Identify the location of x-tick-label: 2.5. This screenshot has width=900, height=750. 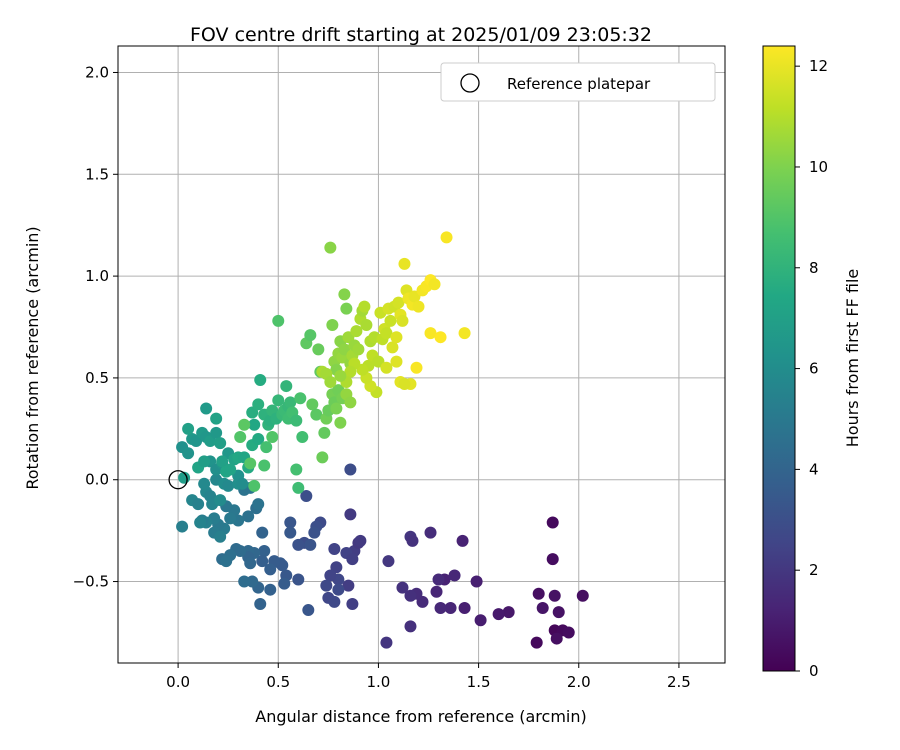
(679, 682).